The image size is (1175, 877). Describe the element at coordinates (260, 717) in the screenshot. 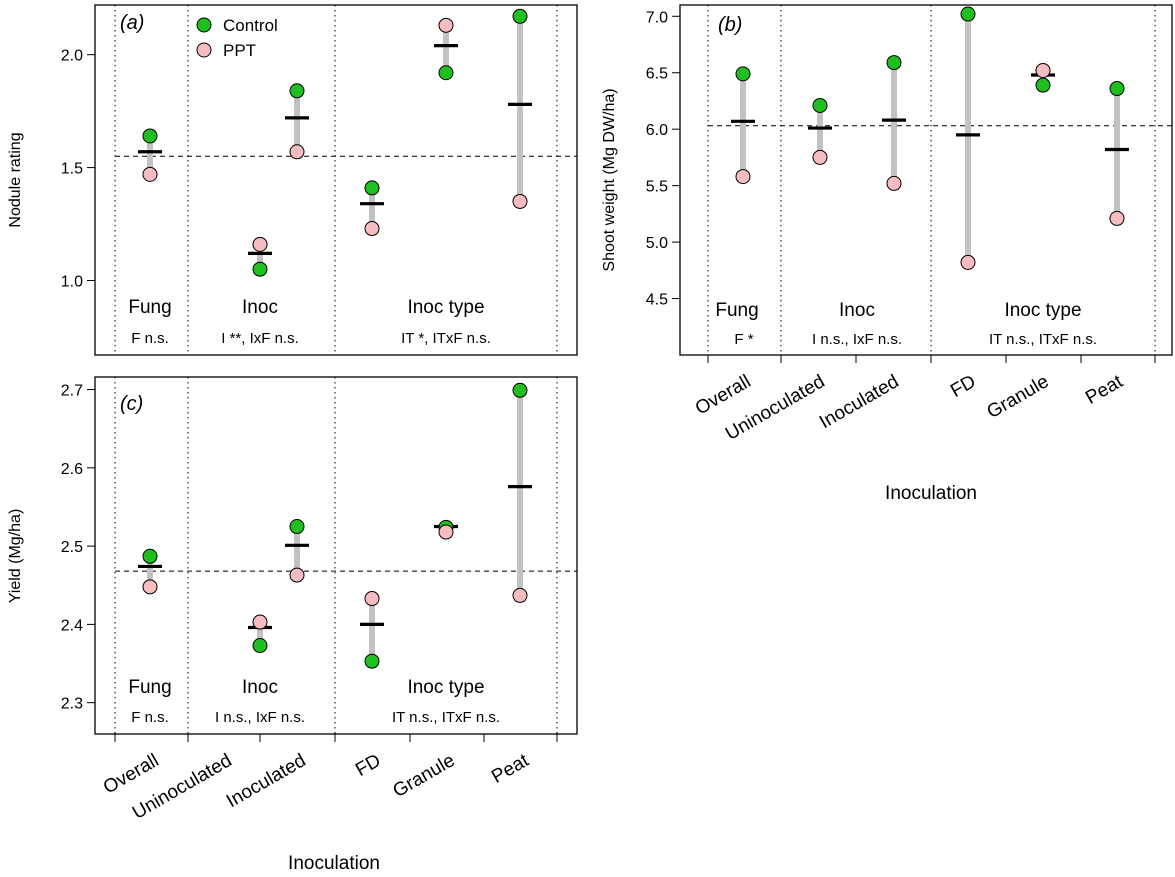

I see `panel-c-group-inoc-stats: I n.s., IxF n.s.` at that location.